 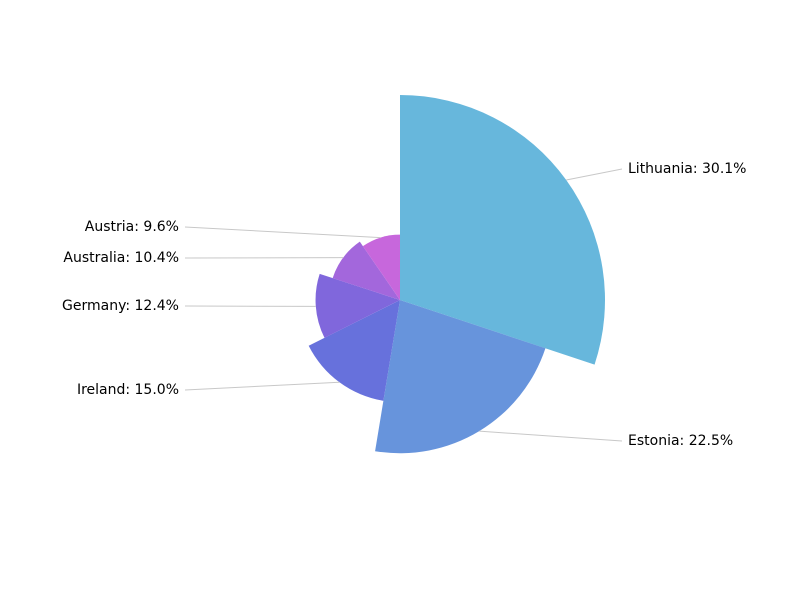 I want to click on slice-label: Lithuania: 30.1%, so click(x=687, y=169).